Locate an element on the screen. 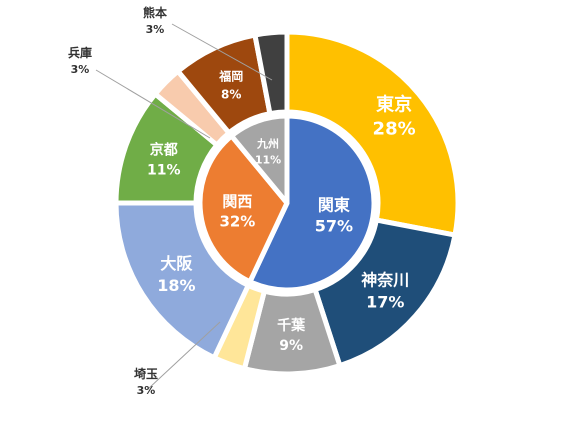 The width and height of the screenshot is (561, 421). outer-value-8: 3% is located at coordinates (155, 29).